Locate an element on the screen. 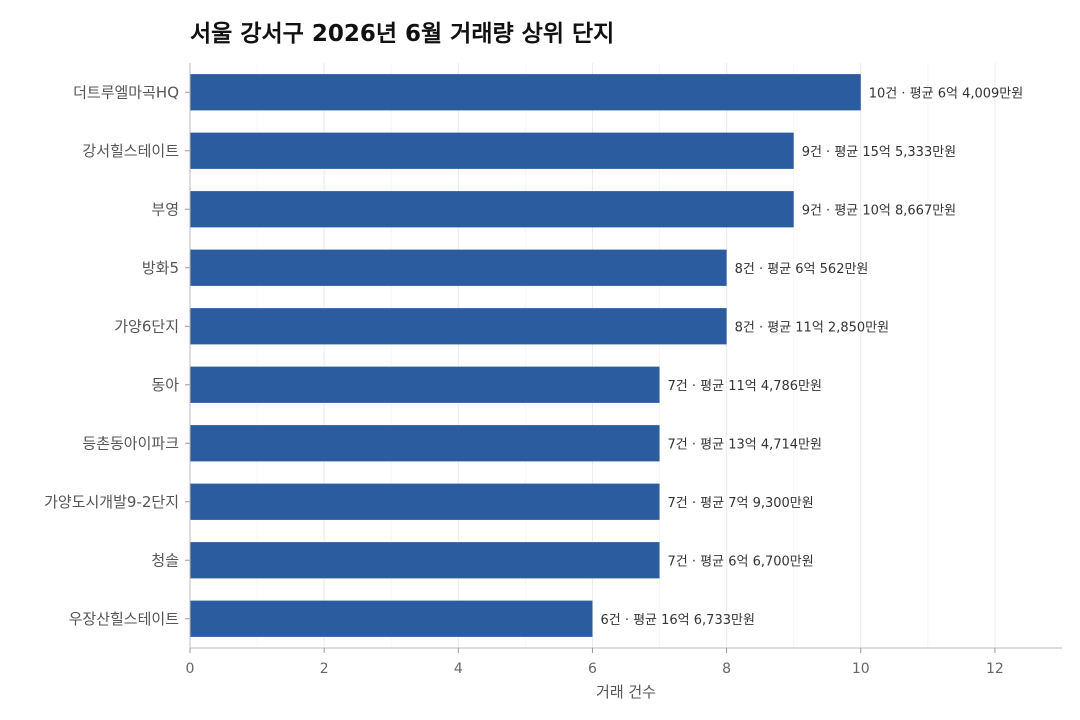 The height and width of the screenshot is (720, 1080). data-label: 9건 · 평균 15억 5,333만원 is located at coordinates (879, 152).